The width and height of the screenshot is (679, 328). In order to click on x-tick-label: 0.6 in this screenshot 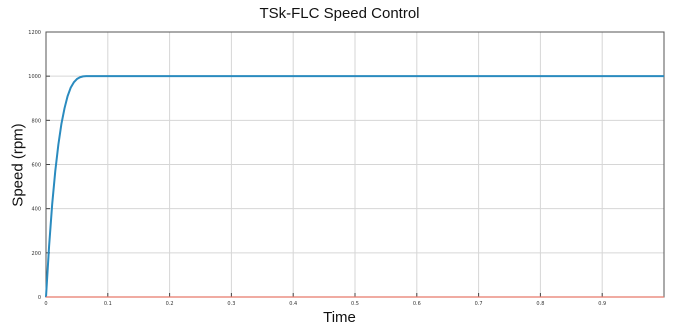, I will do `click(417, 304)`.